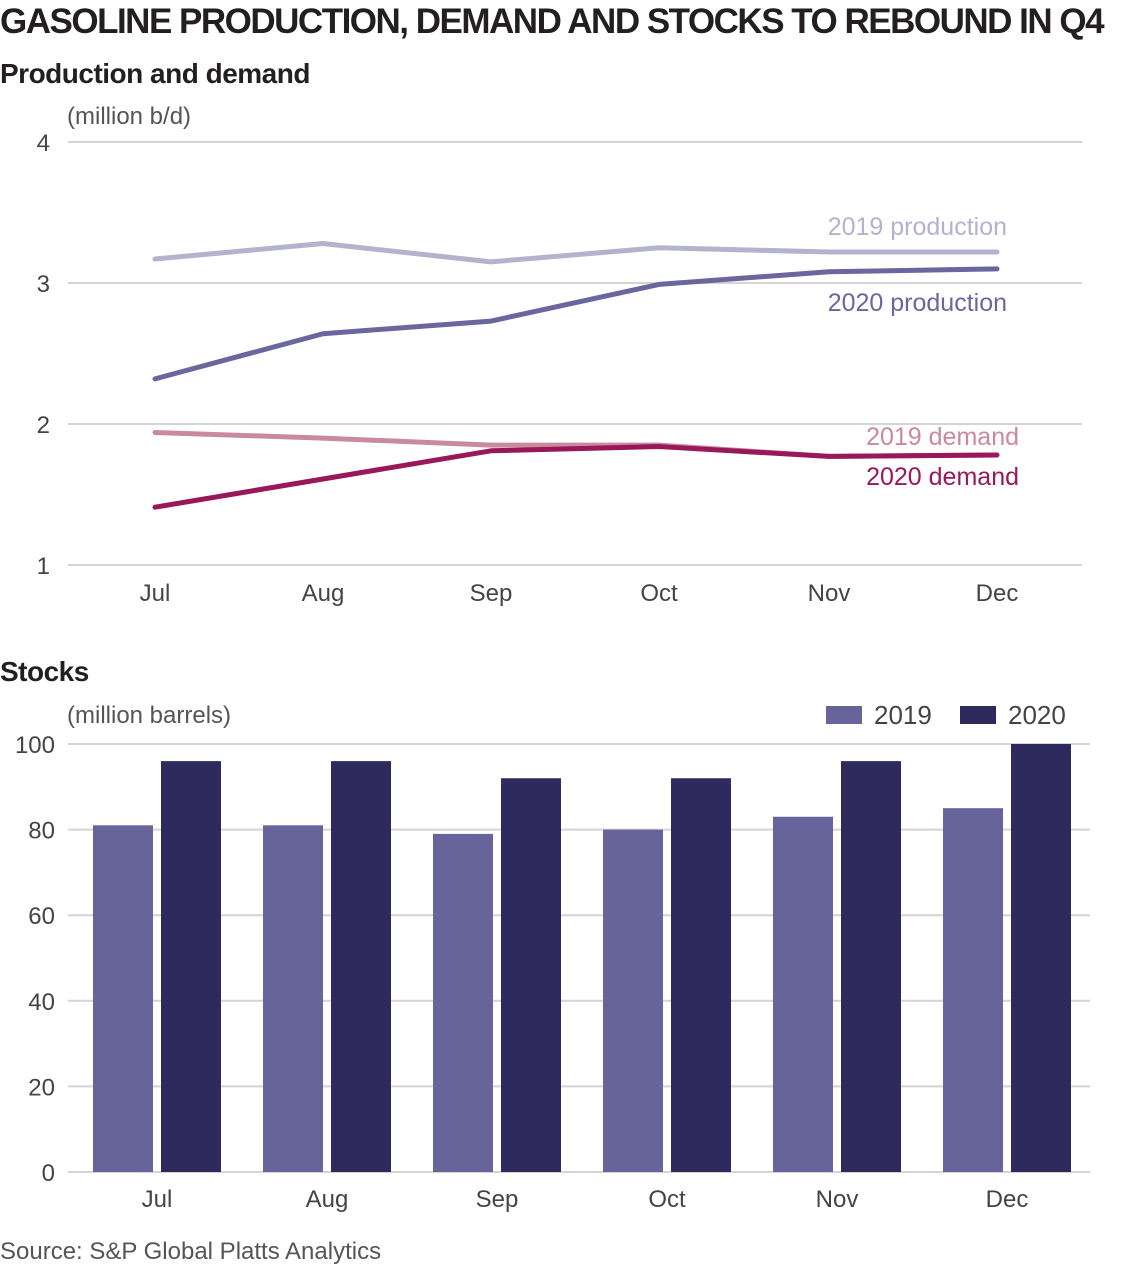 The image size is (1125, 1270). Describe the element at coordinates (191, 966) in the screenshot. I see `bar-2020-jul` at that location.